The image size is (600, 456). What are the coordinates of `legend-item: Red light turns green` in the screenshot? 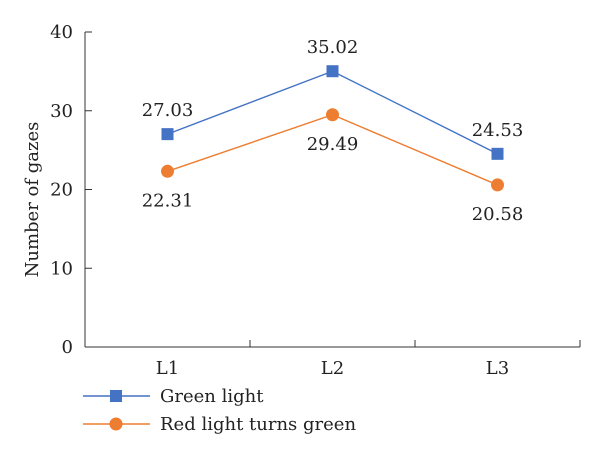 It's located at (219, 424).